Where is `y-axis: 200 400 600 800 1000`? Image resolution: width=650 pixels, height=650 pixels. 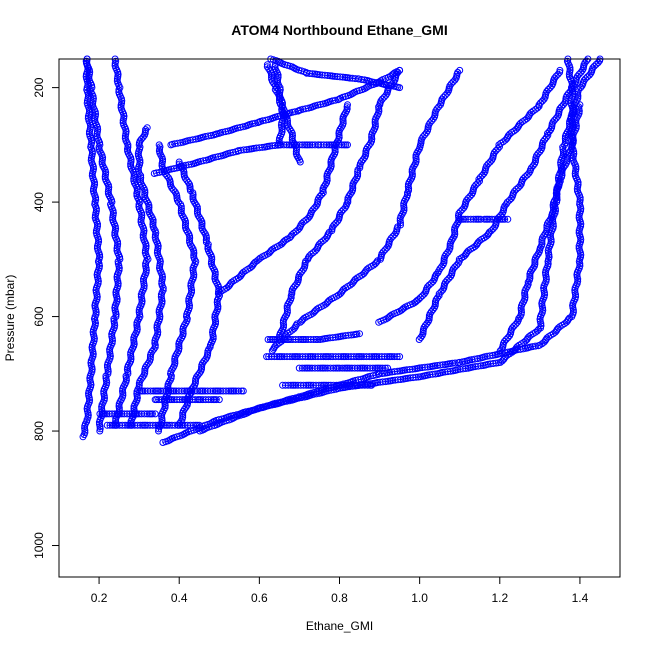
y-axis: 200 400 600 800 1000 is located at coordinates (46, 318).